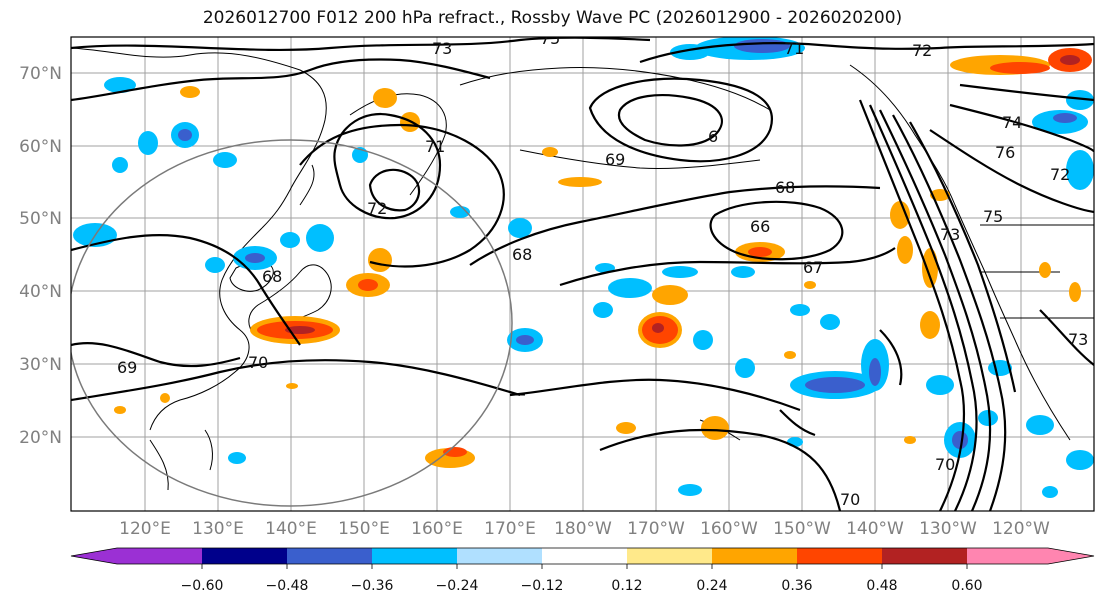 This screenshot has height=604, width=1105. What do you see at coordinates (1021, 529) in the screenshot?
I see `lon-label: 120°W` at bounding box center [1021, 529].